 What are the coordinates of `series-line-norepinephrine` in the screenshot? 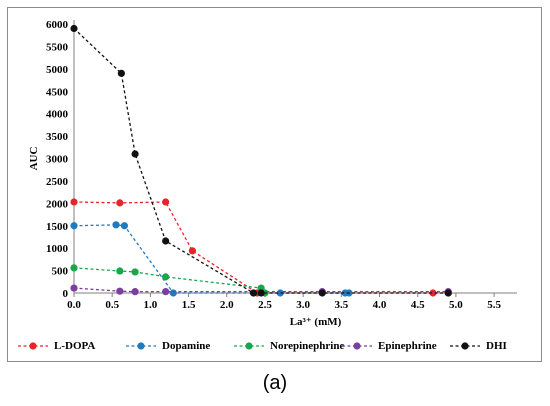 It's located at (169, 280).